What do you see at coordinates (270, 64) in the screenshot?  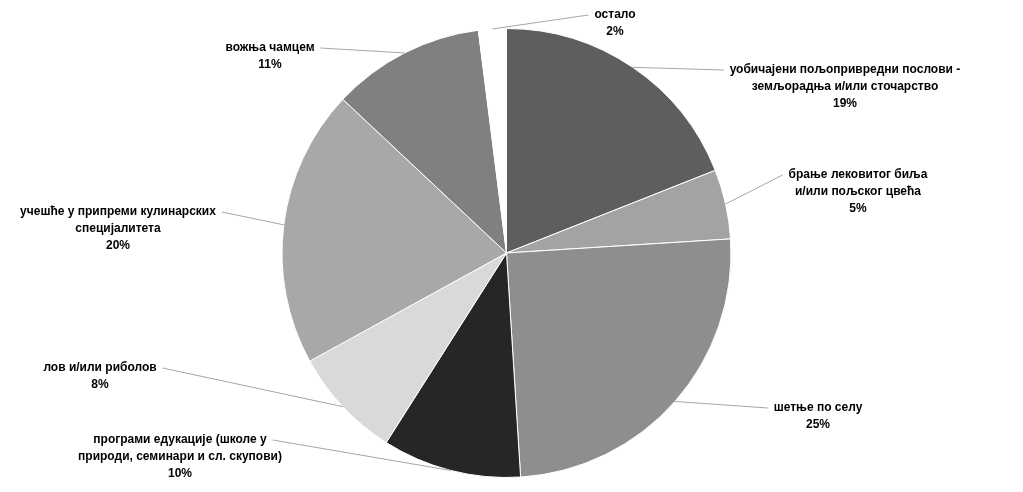 I see `data-label: 11%` at bounding box center [270, 64].